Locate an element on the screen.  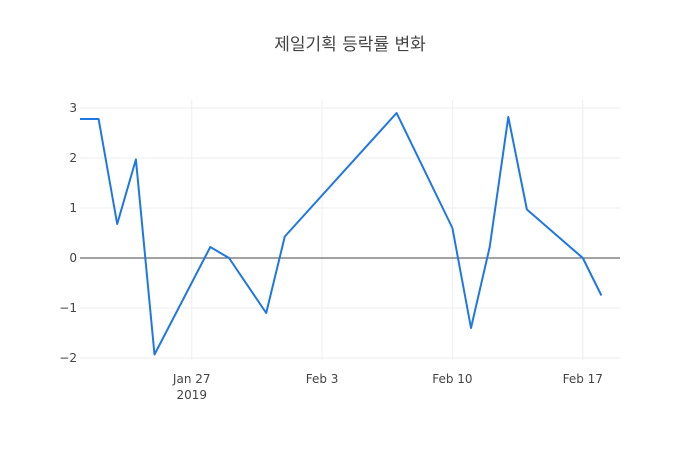
y-tick-label: 3 is located at coordinates (73, 108).